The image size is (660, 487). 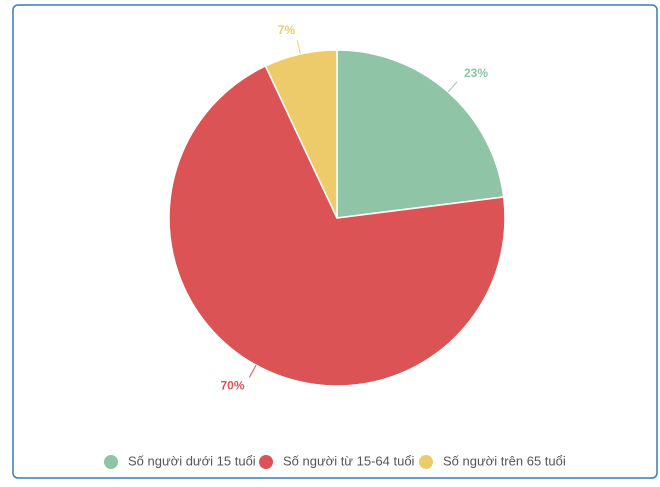 What do you see at coordinates (287, 30) in the screenshot?
I see `data-label: 7%` at bounding box center [287, 30].